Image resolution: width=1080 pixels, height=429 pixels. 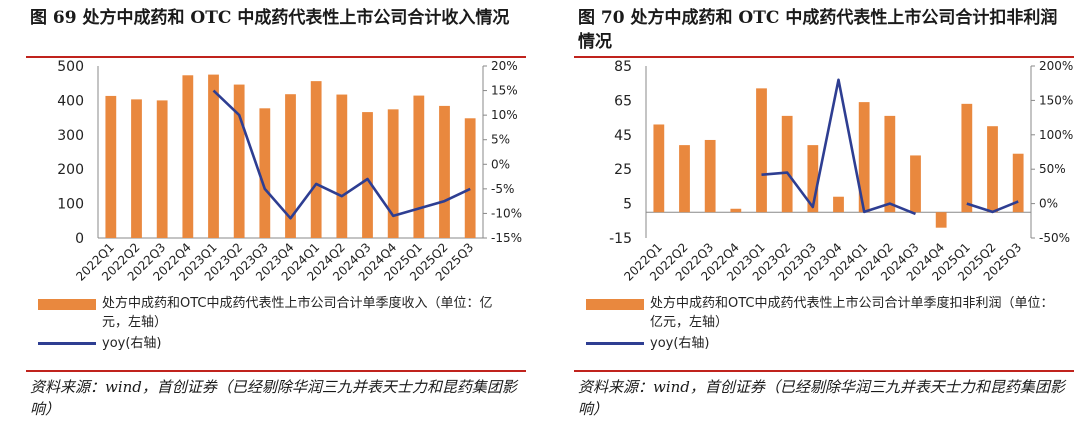 I want to click on right-tick-label: -15%, so click(x=506, y=238).